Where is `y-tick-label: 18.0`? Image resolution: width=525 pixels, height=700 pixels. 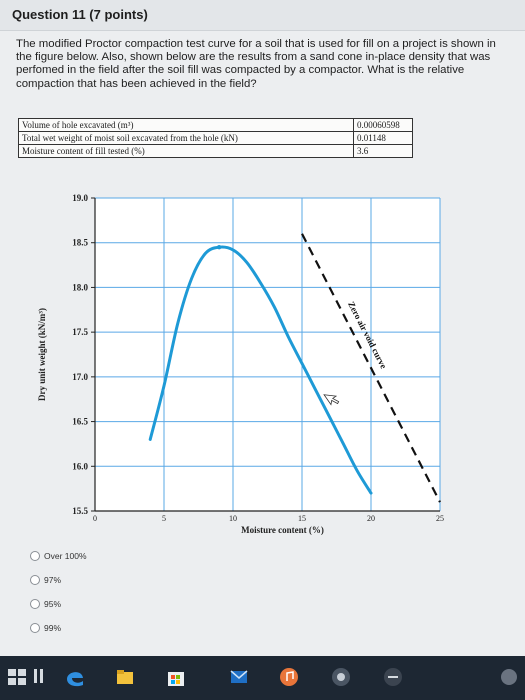 y-tick-label: 18.0 is located at coordinates (80, 287).